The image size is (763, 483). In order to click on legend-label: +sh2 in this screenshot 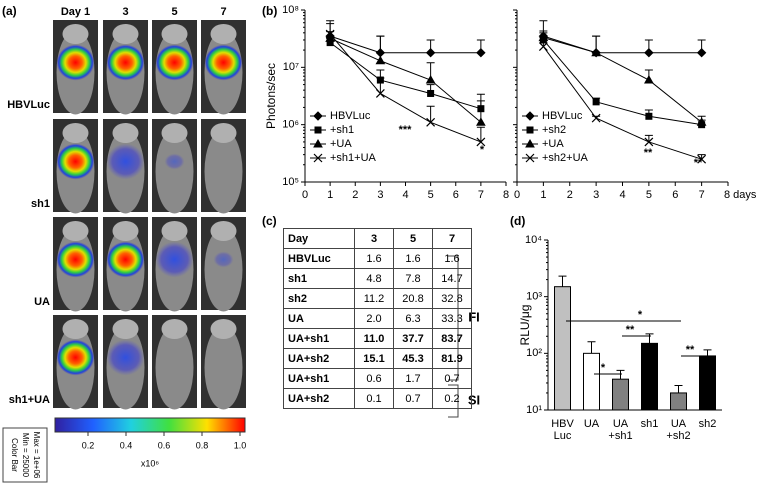, I will do `click(554, 130)`.